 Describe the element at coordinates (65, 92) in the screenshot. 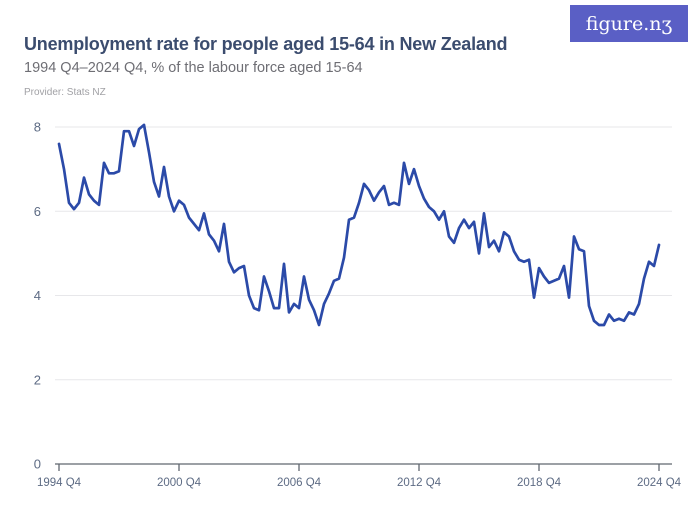

I see `provider-label: Provider: Stats NZ` at that location.